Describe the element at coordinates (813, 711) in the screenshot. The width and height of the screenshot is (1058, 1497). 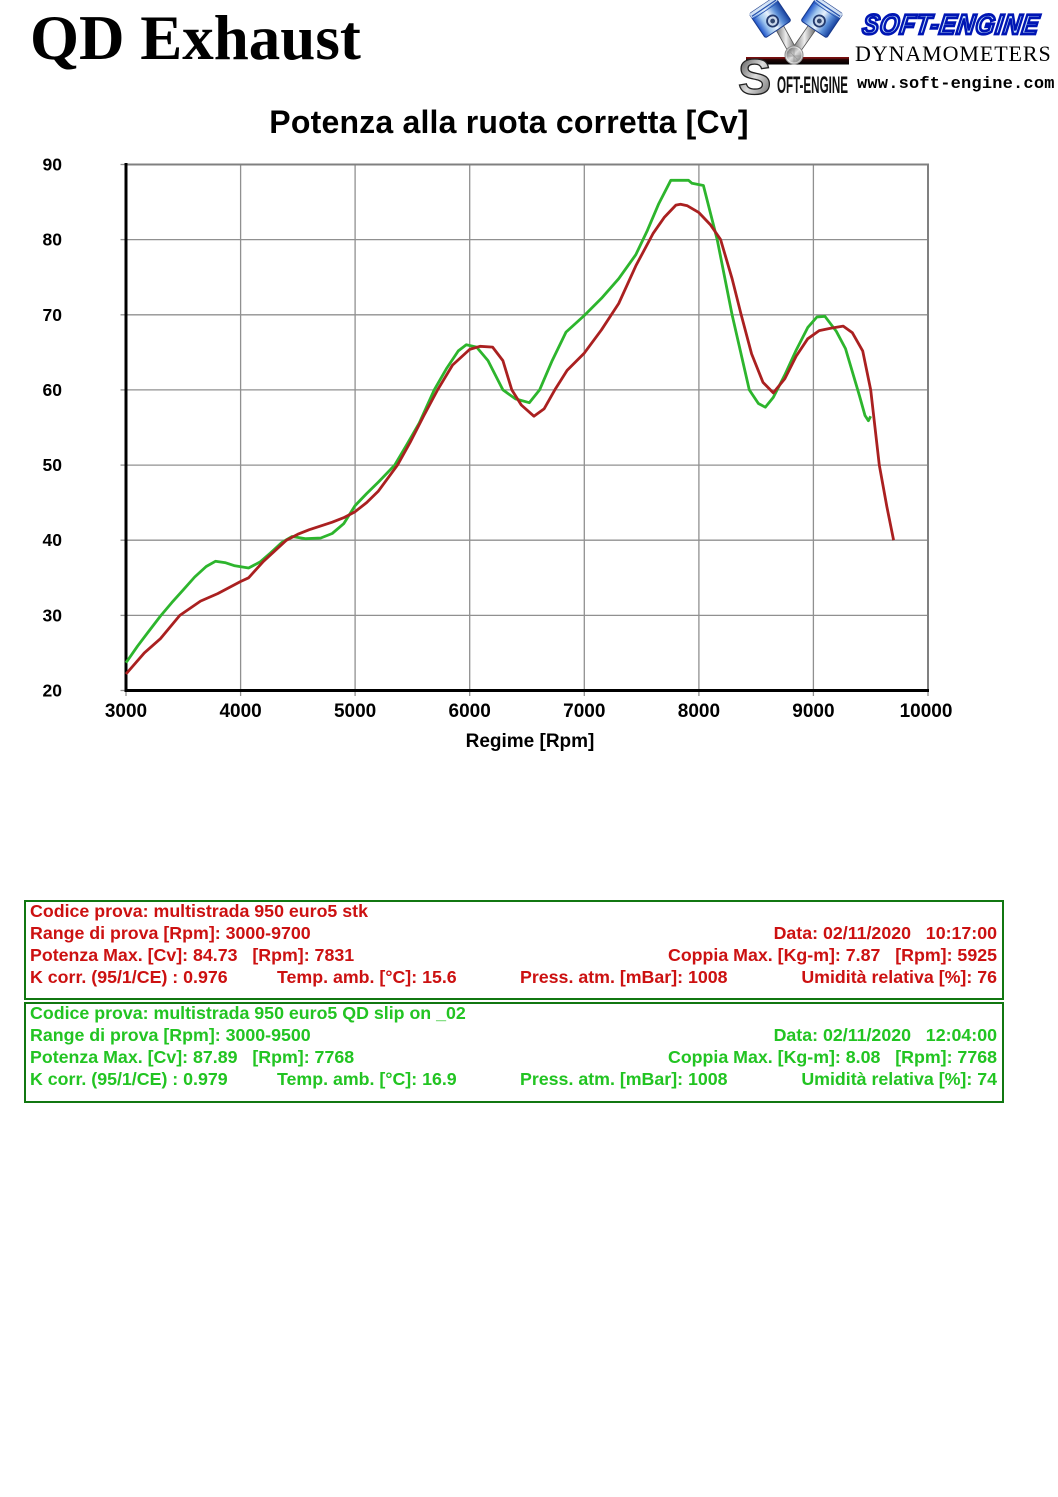
I see `svg-text: 9000` at that location.